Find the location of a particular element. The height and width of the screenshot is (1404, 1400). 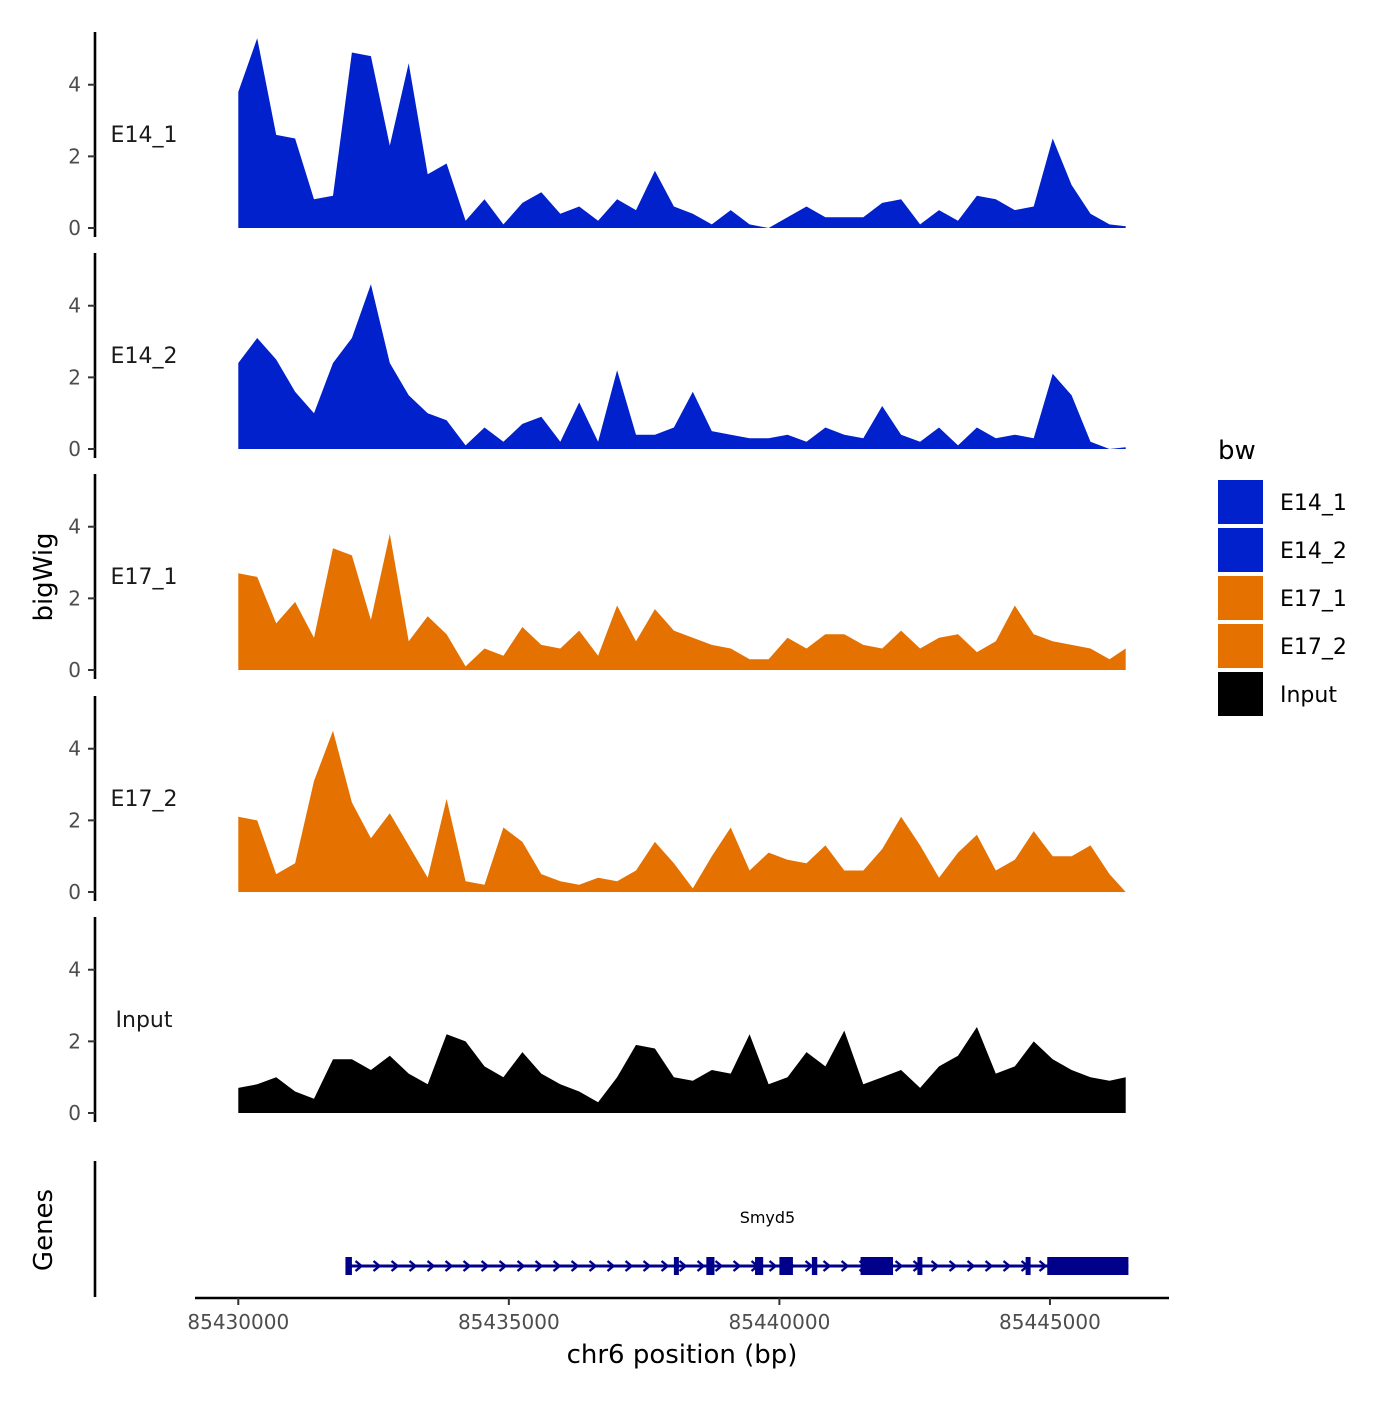

x-tick-label: 85430000 is located at coordinates (238, 1322).